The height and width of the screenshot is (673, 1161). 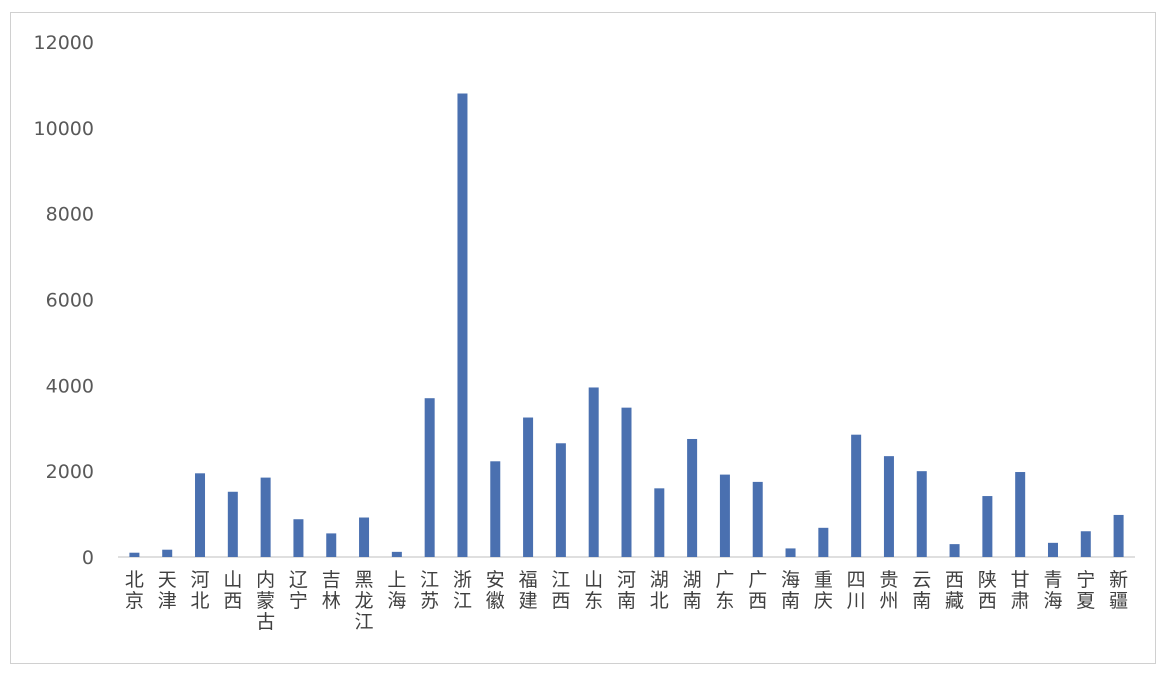 What do you see at coordinates (70, 472) in the screenshot?
I see `y-tick-label: 2000` at bounding box center [70, 472].